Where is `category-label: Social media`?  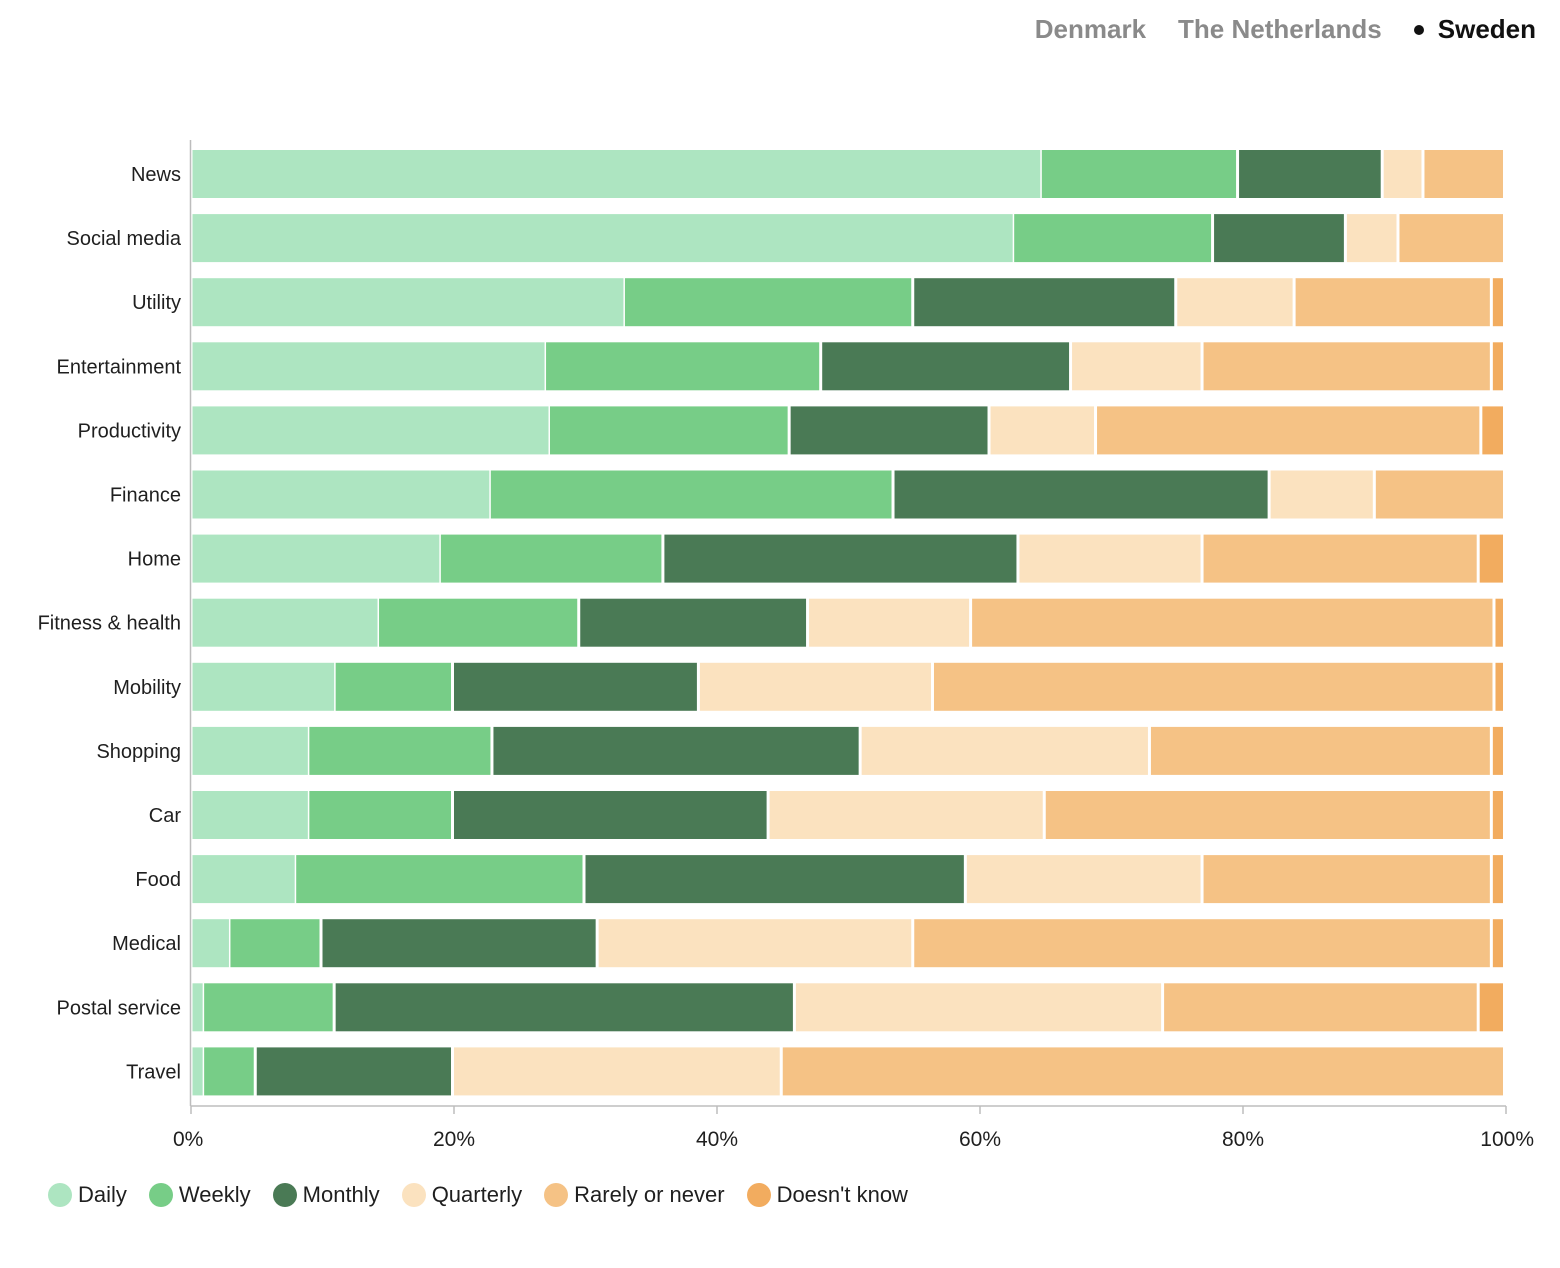
category-label: Social media is located at coordinates (123, 239).